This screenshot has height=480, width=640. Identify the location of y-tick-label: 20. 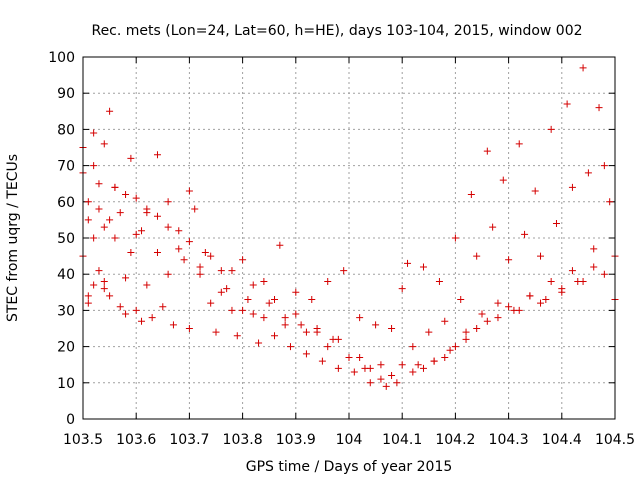
(66, 348).